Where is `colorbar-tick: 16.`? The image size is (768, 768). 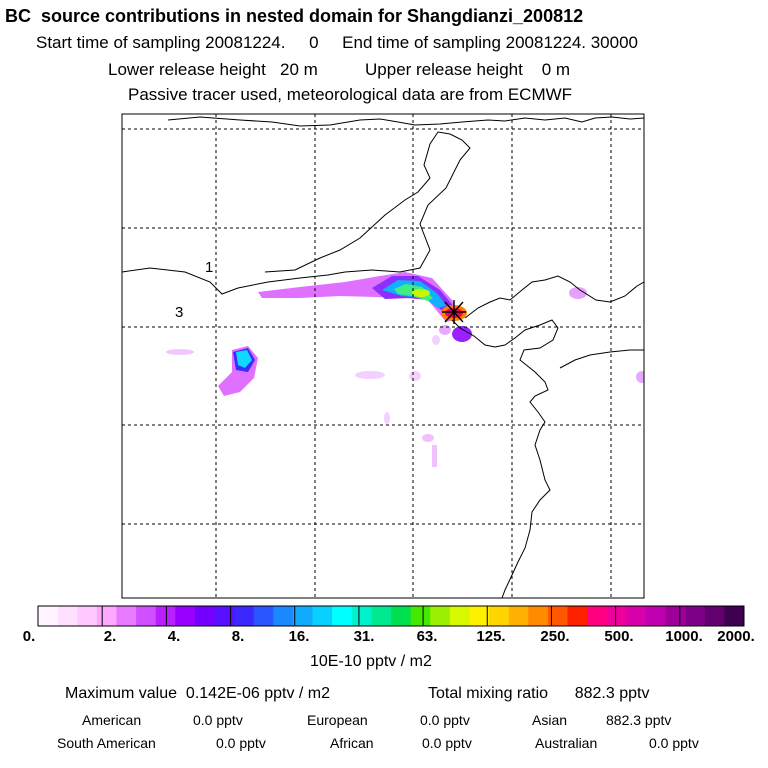 colorbar-tick: 16. is located at coordinates (299, 636).